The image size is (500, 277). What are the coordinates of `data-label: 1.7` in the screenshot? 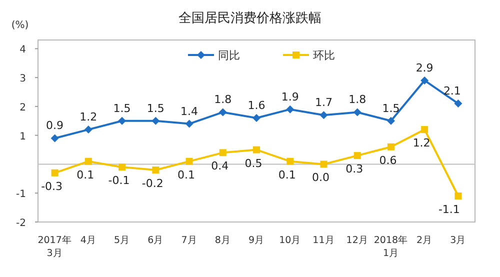 It's located at (323, 103).